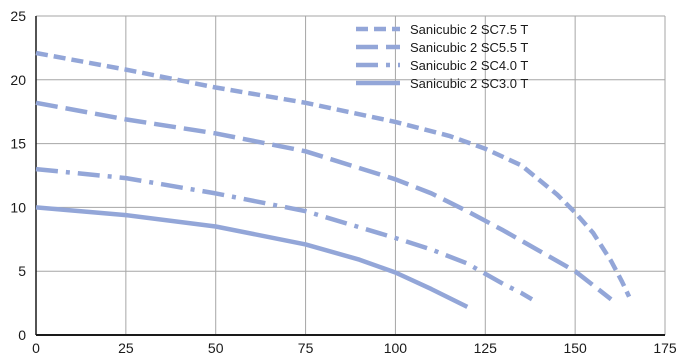 The image size is (681, 358). I want to click on x-tick-label: 175, so click(665, 348).